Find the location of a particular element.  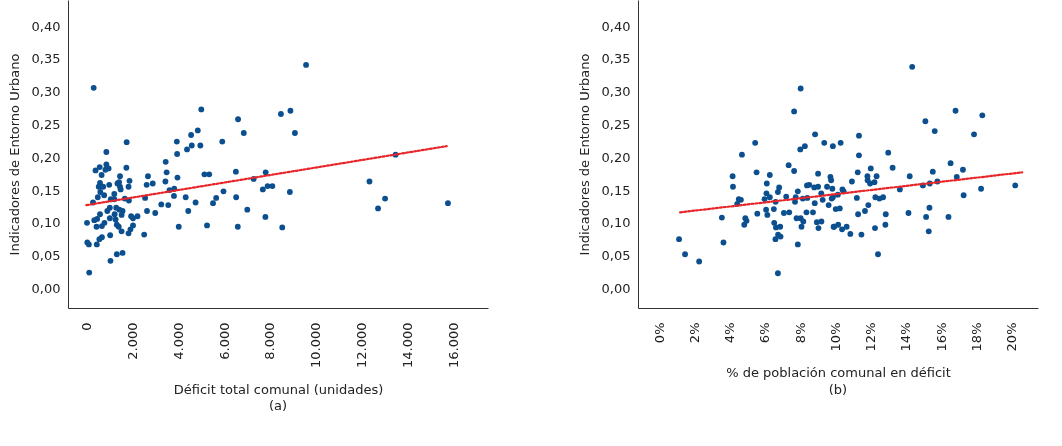

x-axis-title: Déficit total comunal (unidades) is located at coordinates (278, 389).